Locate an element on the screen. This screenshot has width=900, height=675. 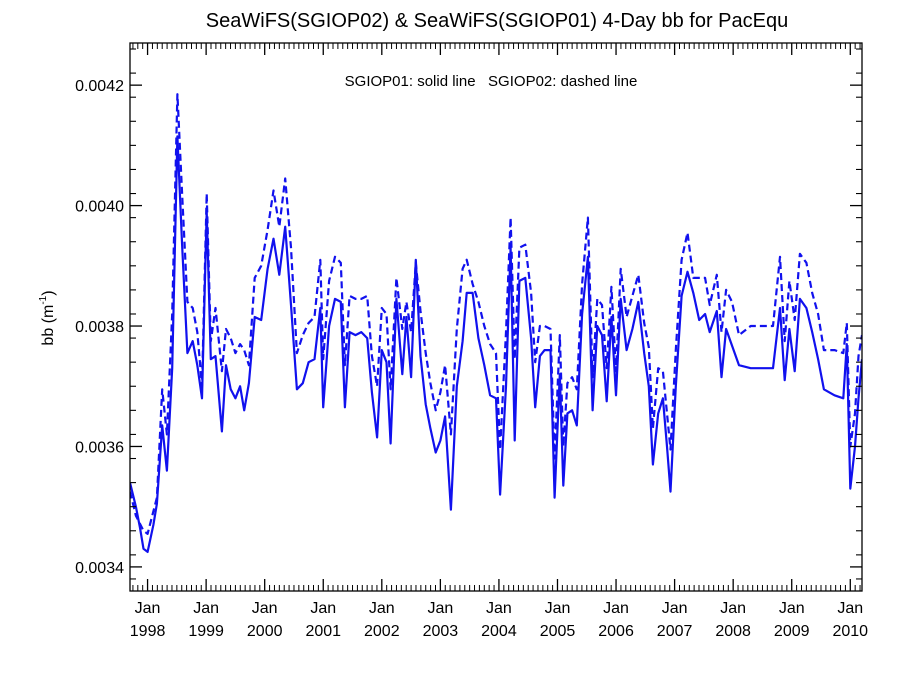
y-axis-label-suffix: ) is located at coordinates (48, 292).